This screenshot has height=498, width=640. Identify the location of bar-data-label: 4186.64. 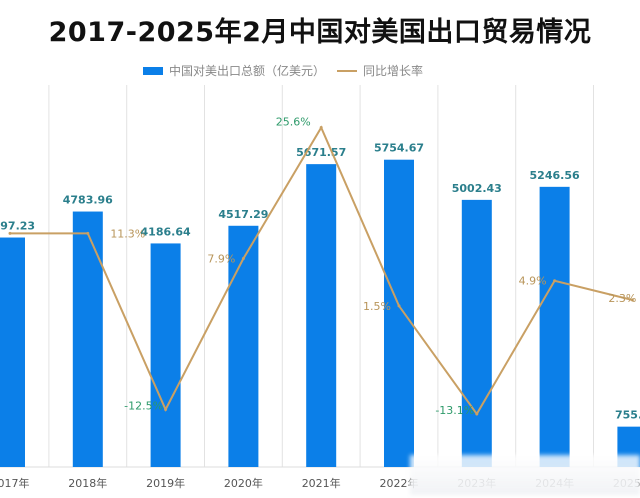
(166, 231).